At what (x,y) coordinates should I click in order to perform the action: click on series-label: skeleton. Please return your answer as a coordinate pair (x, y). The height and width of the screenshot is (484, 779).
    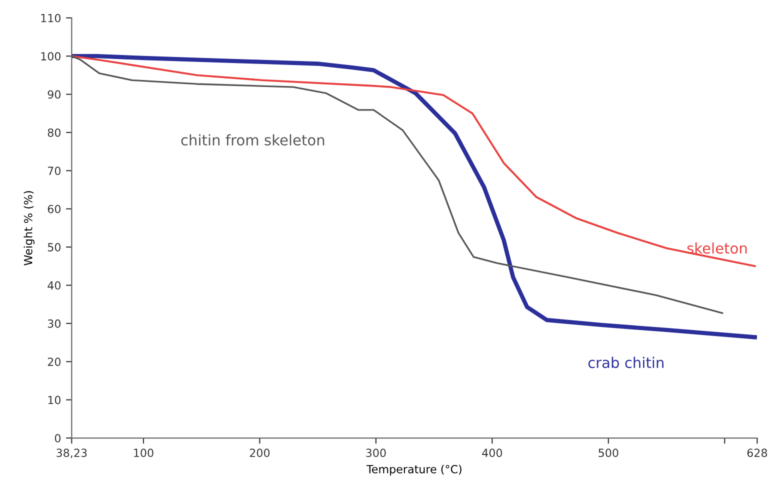
    Looking at the image, I should click on (717, 248).